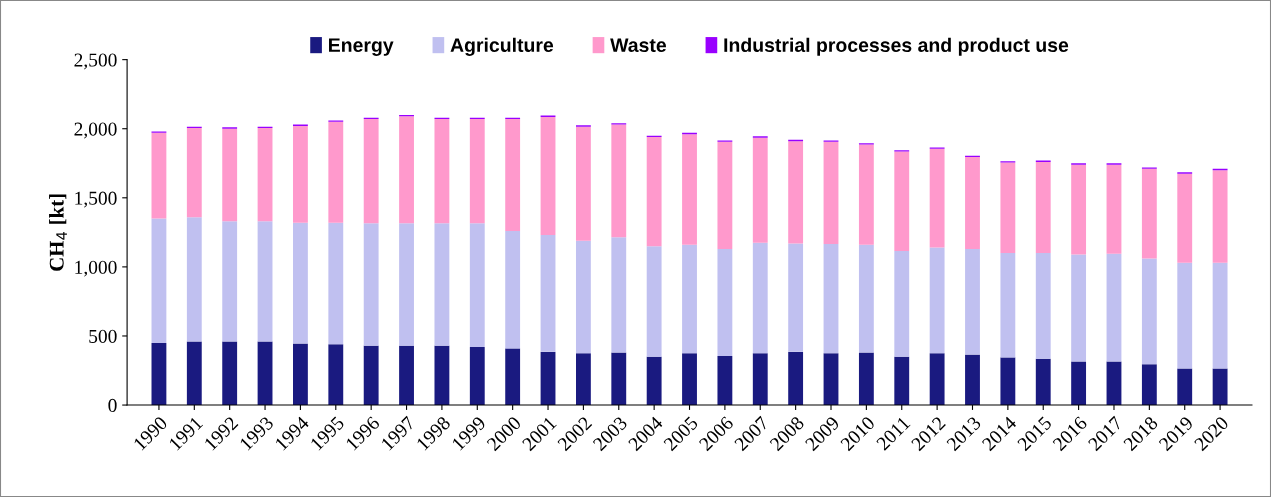 The image size is (1271, 497). What do you see at coordinates (103, 336) in the screenshot?
I see `y-tick-label: 500` at bounding box center [103, 336].